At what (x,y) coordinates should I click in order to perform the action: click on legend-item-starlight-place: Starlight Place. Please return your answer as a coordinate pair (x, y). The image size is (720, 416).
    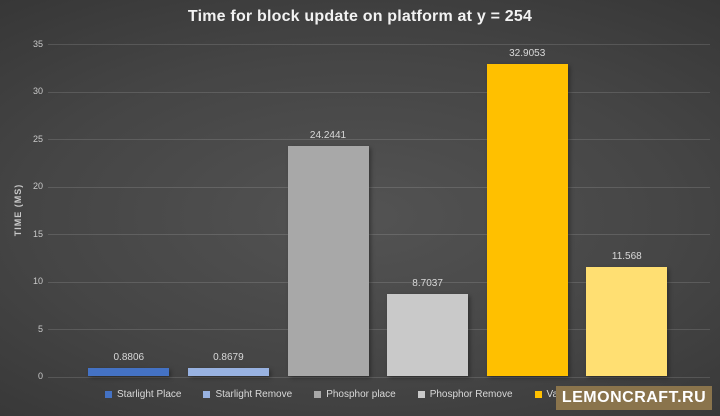
    Looking at the image, I should click on (143, 394).